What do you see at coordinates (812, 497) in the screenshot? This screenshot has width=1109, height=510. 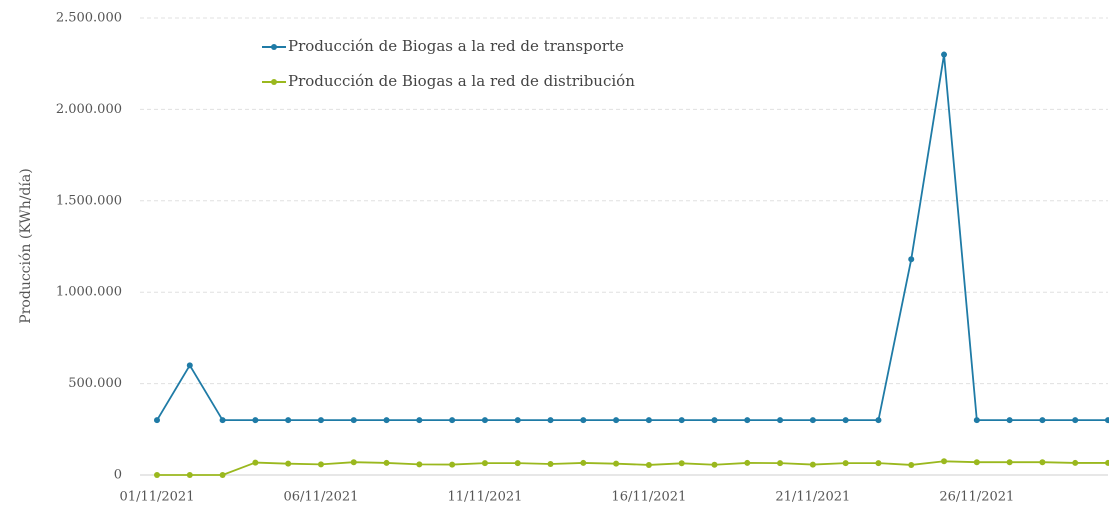 I see `x-tick-label: 21/11/2021` at bounding box center [812, 497].